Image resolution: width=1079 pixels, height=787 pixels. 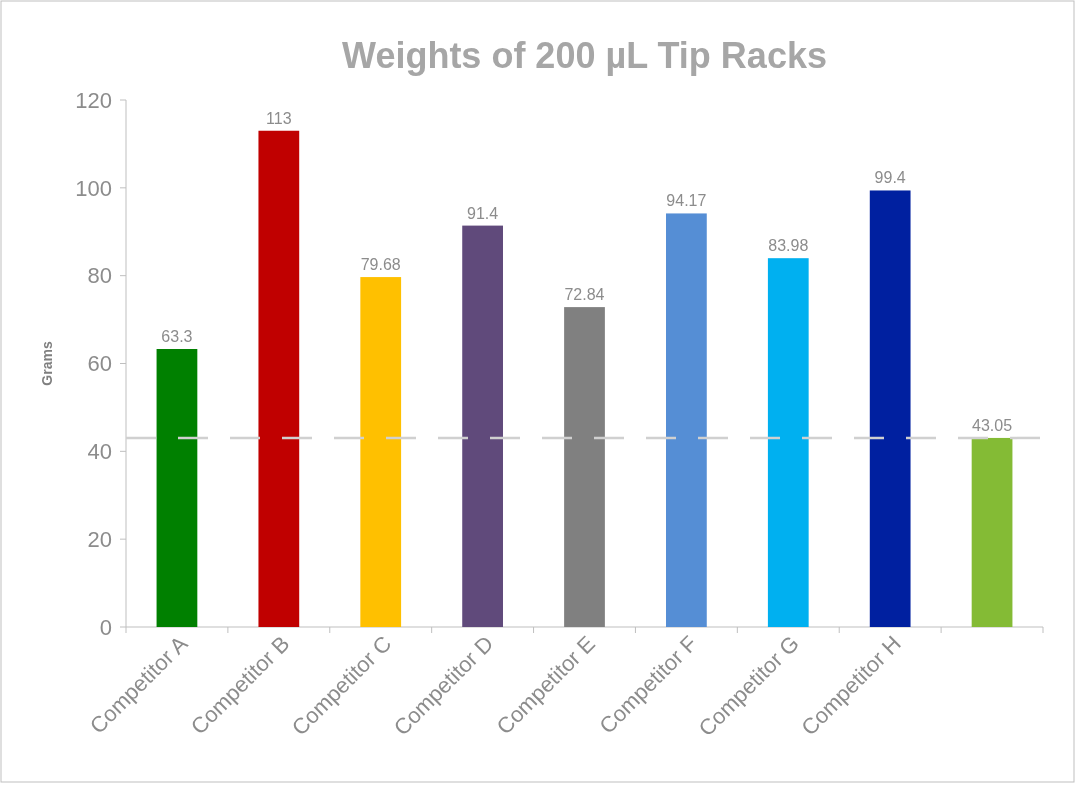 What do you see at coordinates (483, 213) in the screenshot?
I see `data-label: 91.4` at bounding box center [483, 213].